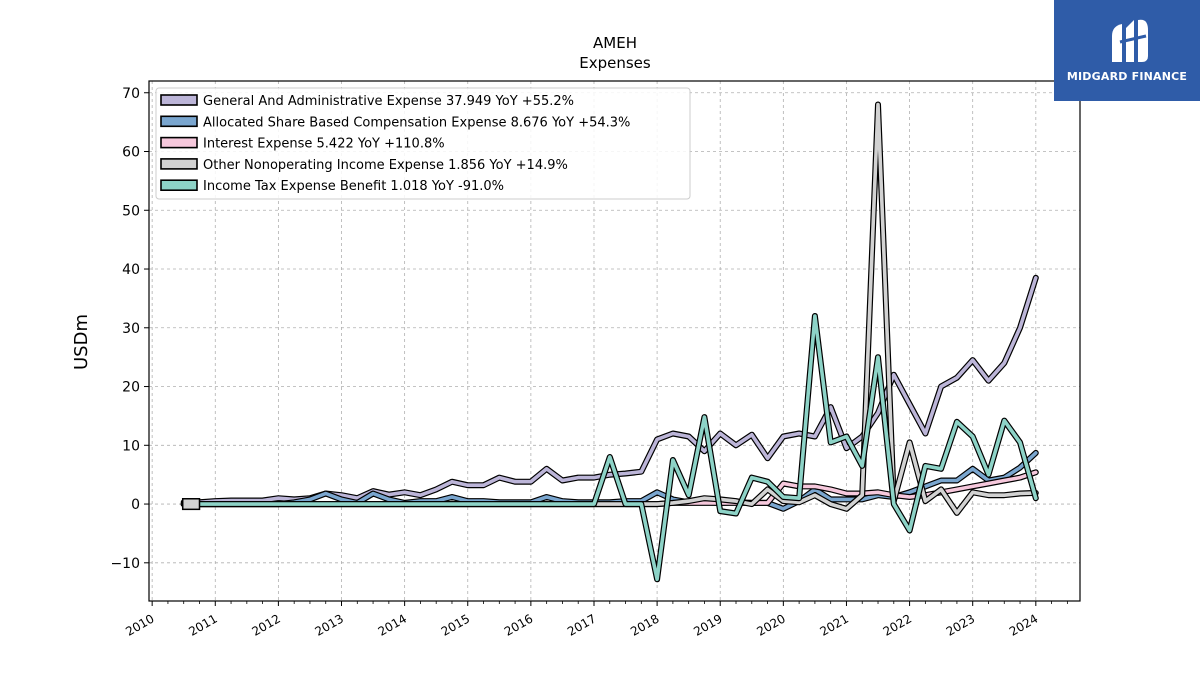  I want to click on x-tick-label: 2019, so click(707, 624).